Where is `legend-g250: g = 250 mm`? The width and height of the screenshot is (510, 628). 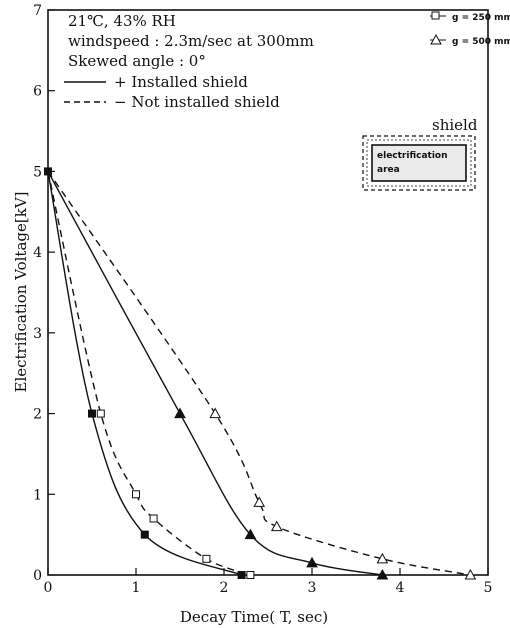
legend-g250: g = 250 mm is located at coordinates (470, 17).